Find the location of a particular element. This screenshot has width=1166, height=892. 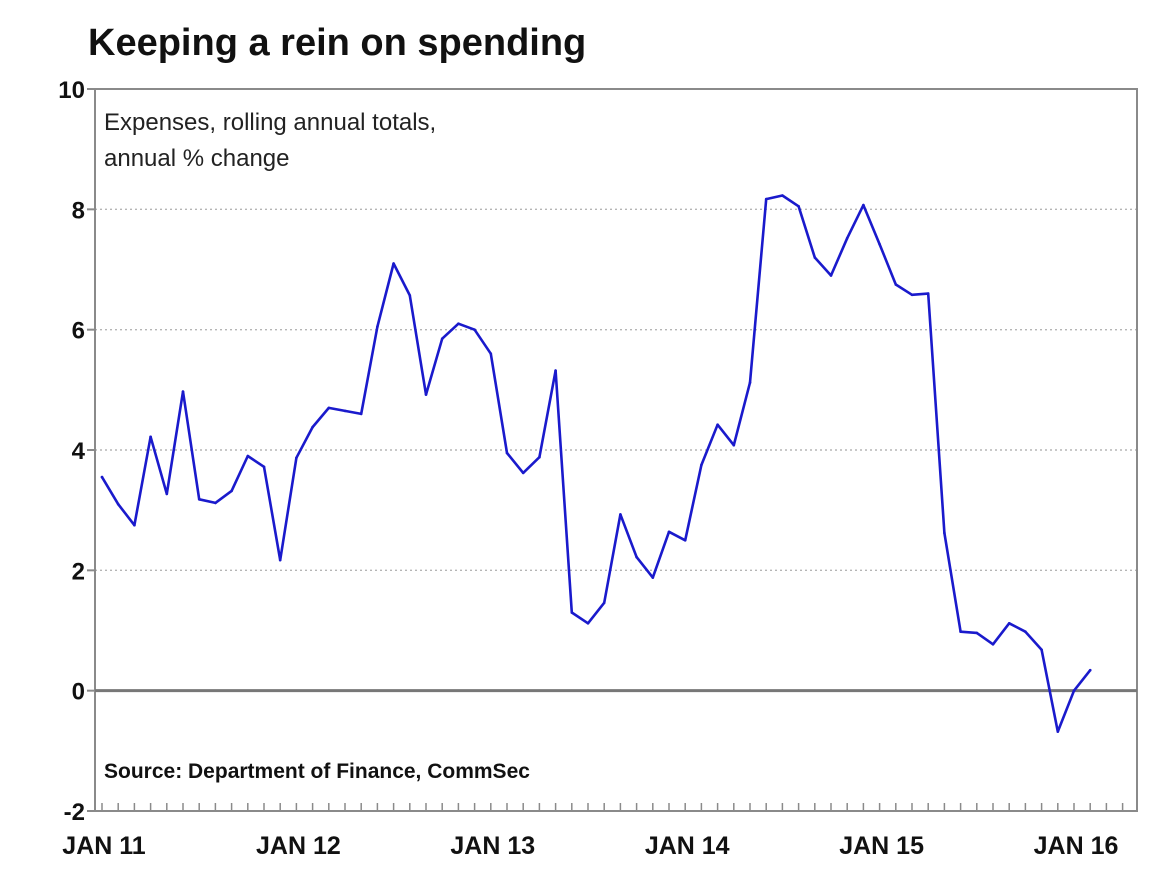

y-axis: -2 0 2 4 6 8 10 is located at coordinates (76, 451).